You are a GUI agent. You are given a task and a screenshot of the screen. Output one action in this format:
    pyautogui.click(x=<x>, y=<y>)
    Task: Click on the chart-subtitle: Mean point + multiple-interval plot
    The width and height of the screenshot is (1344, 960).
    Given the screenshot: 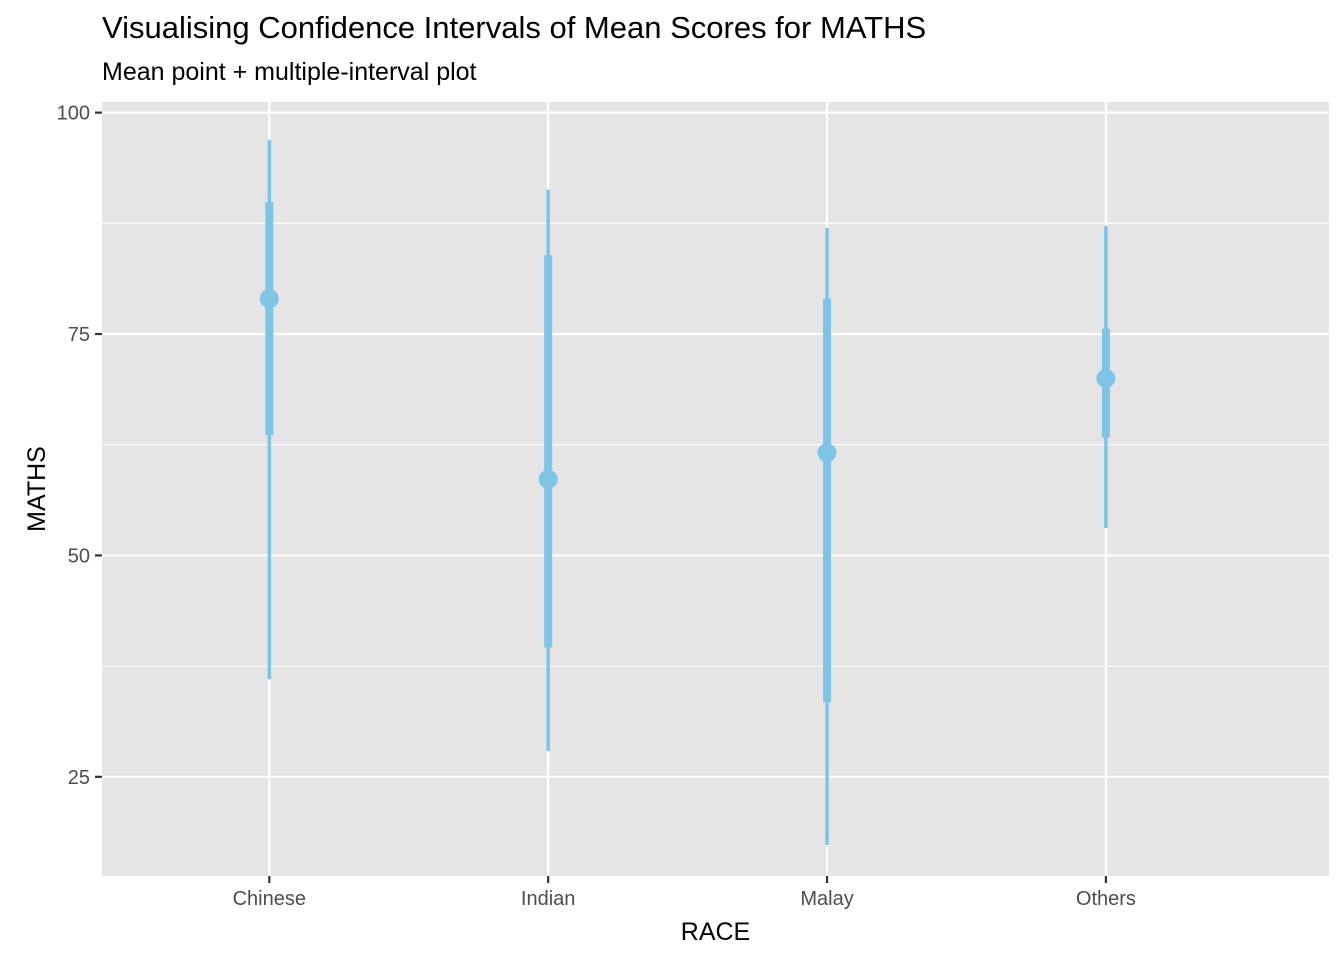 What is the action you would take?
    pyautogui.click(x=289, y=72)
    